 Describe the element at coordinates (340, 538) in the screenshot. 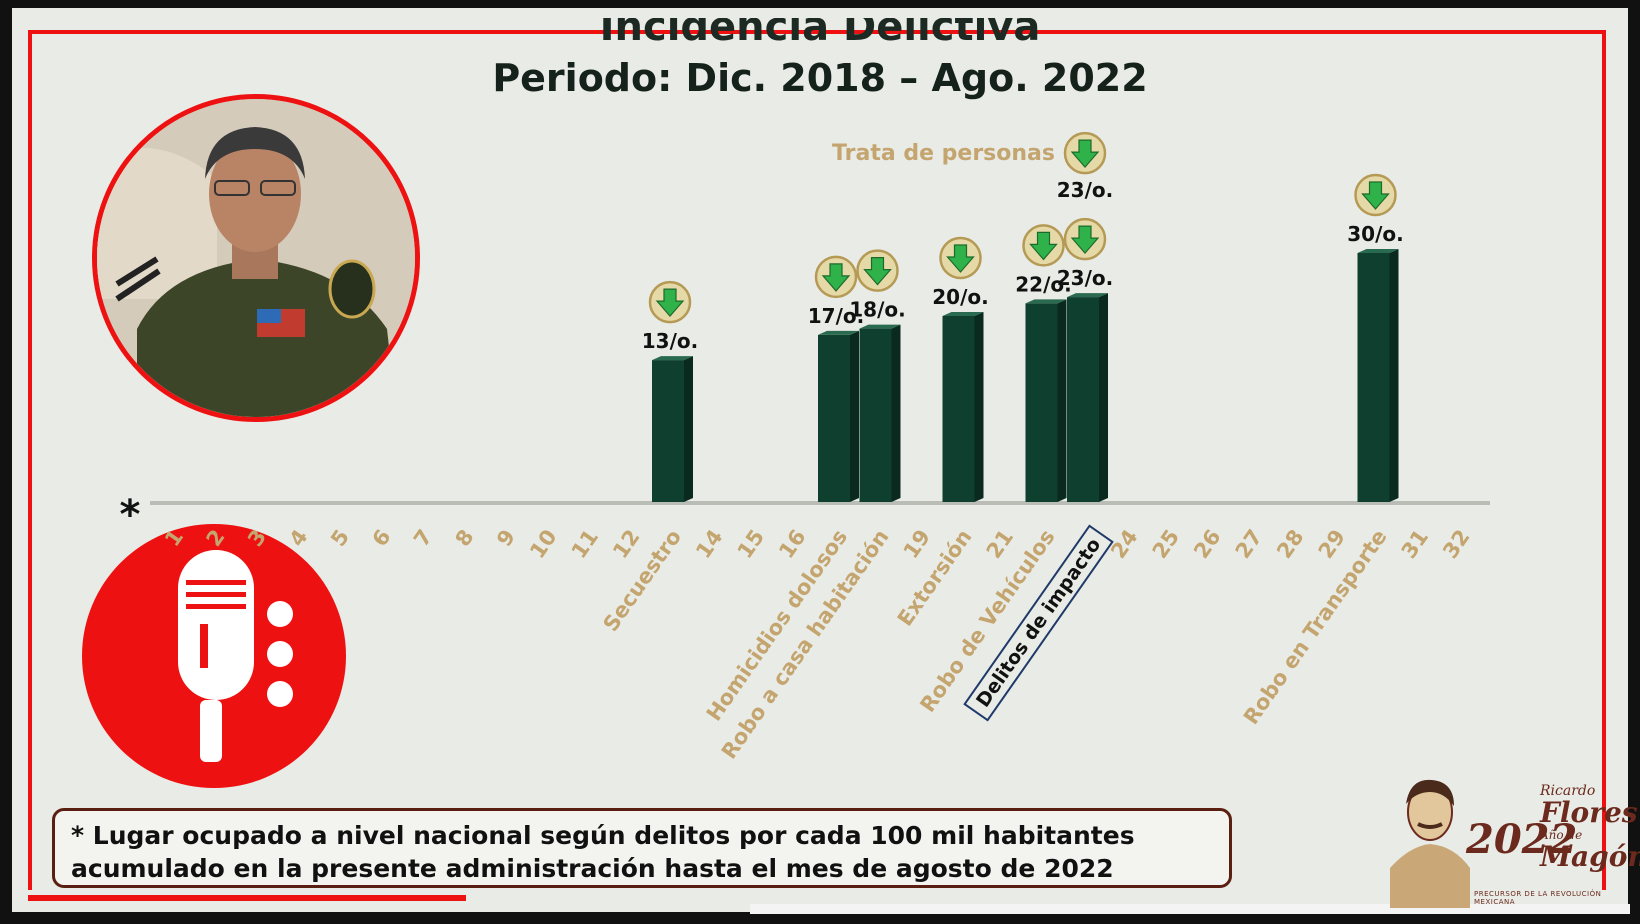

I see `tick-label: 5` at that location.